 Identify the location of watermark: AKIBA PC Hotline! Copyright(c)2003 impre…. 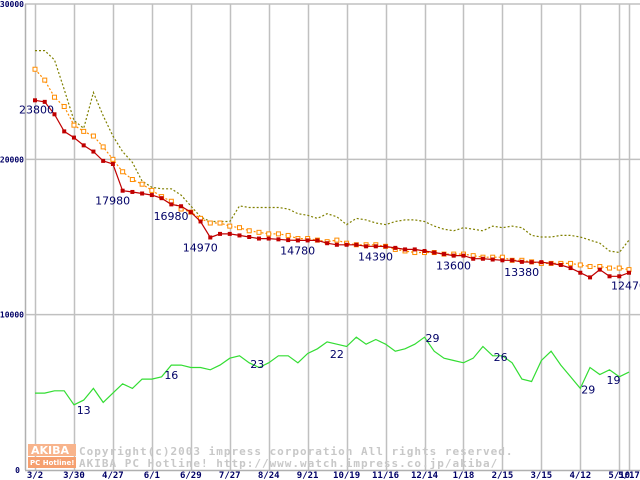
(270, 457).